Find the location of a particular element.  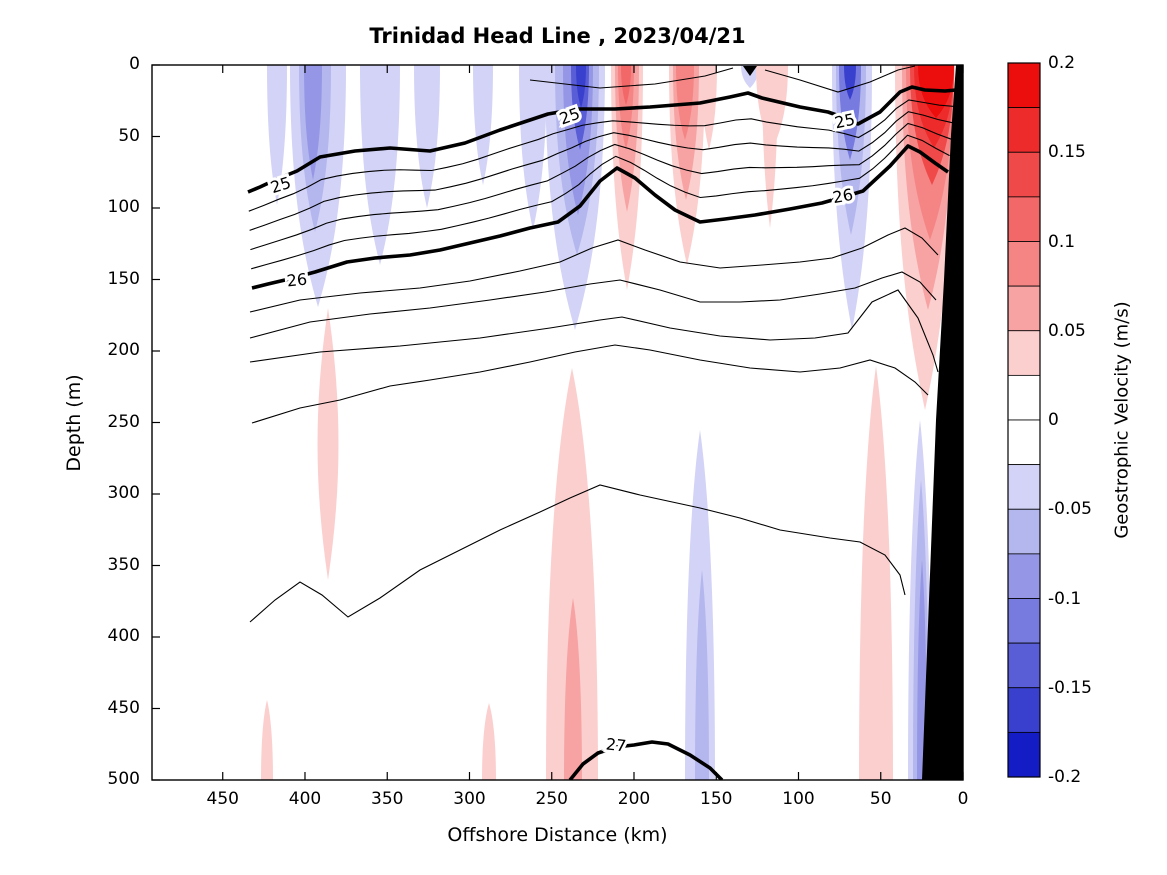

y-tick-label: 100 is located at coordinates (123, 207).